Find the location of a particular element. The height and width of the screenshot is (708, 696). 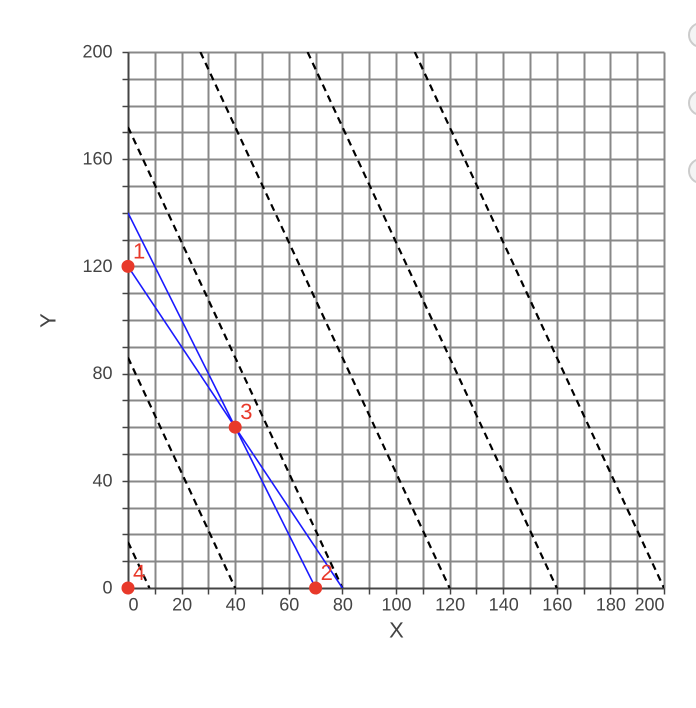

y-tick-label: 120 is located at coordinates (97, 266).